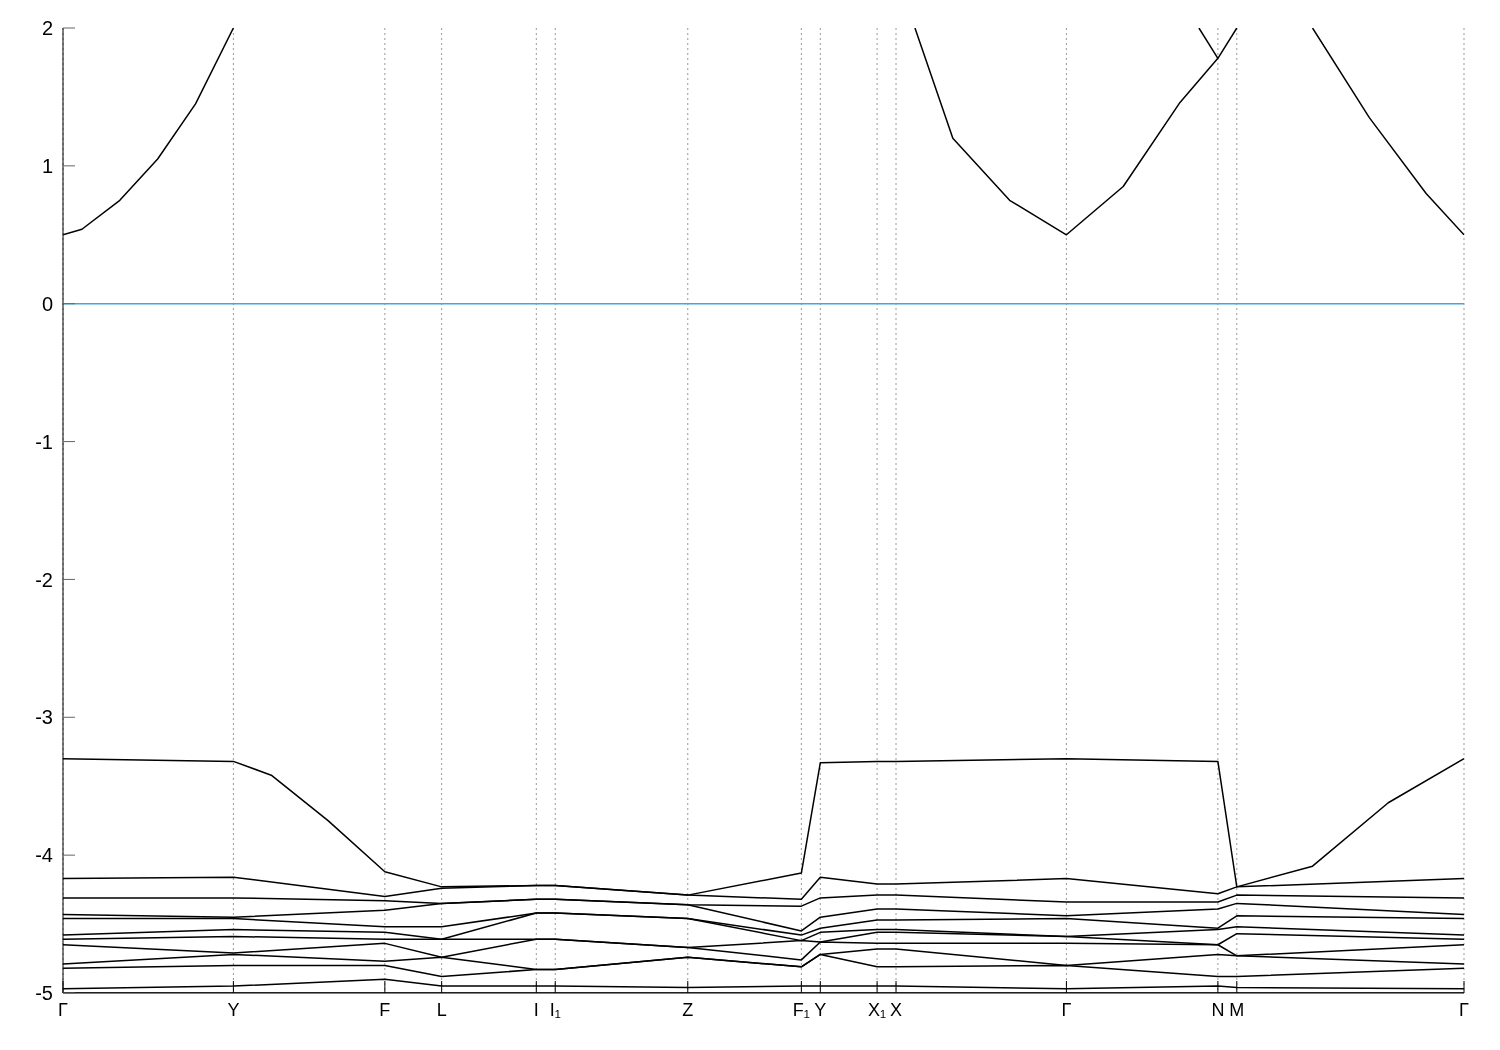 This screenshot has width=1500, height=1050. What do you see at coordinates (44, 855) in the screenshot?
I see `y-tick-label: -4` at bounding box center [44, 855].